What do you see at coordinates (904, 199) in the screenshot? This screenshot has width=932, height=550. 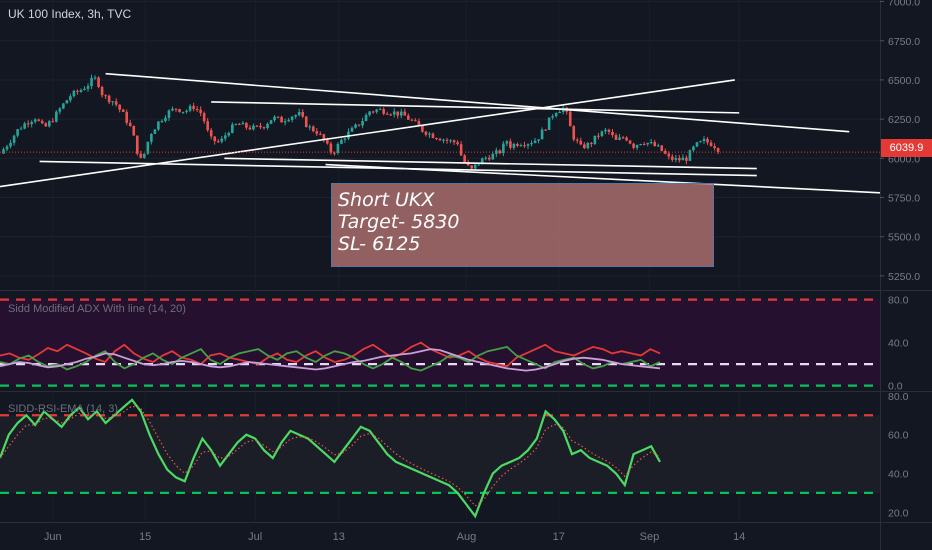 I see `y-tick-label: 5750.0` at bounding box center [904, 199].